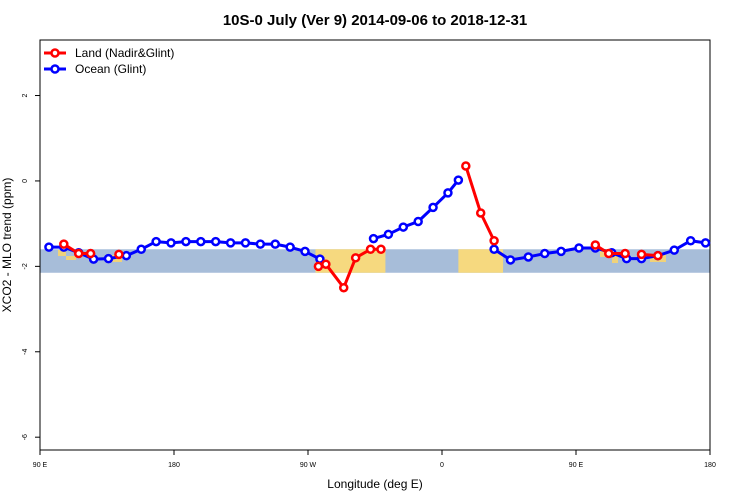 The width and height of the screenshot is (750, 500). I want to click on legend-land-marker, so click(55, 53).